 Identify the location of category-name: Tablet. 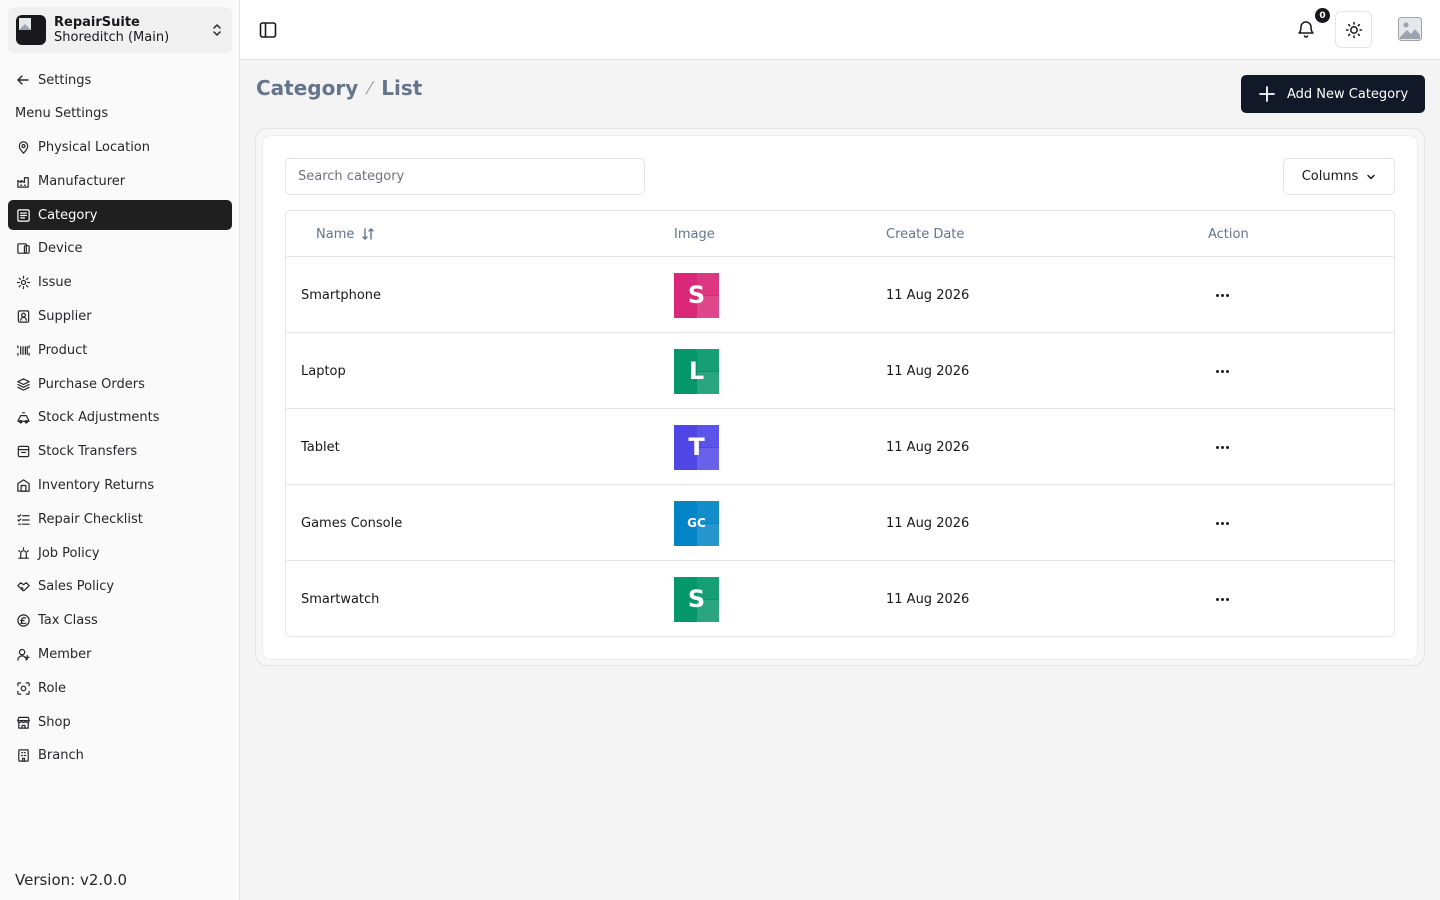
(320, 447).